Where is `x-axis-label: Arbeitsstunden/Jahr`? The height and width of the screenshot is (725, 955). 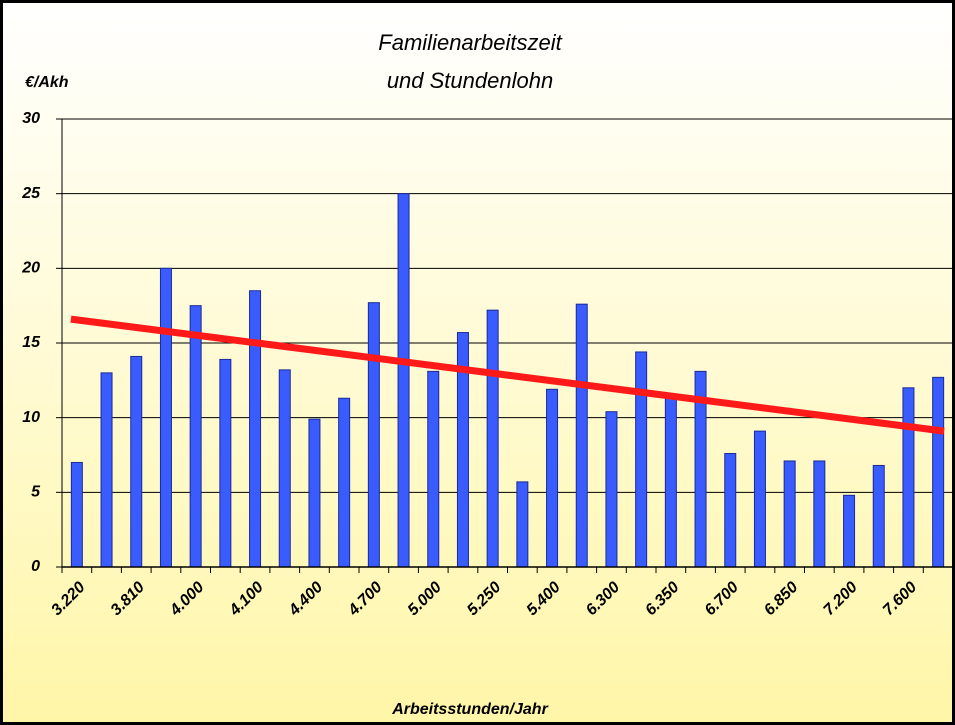 x-axis-label: Arbeitsstunden/Jahr is located at coordinates (469, 709).